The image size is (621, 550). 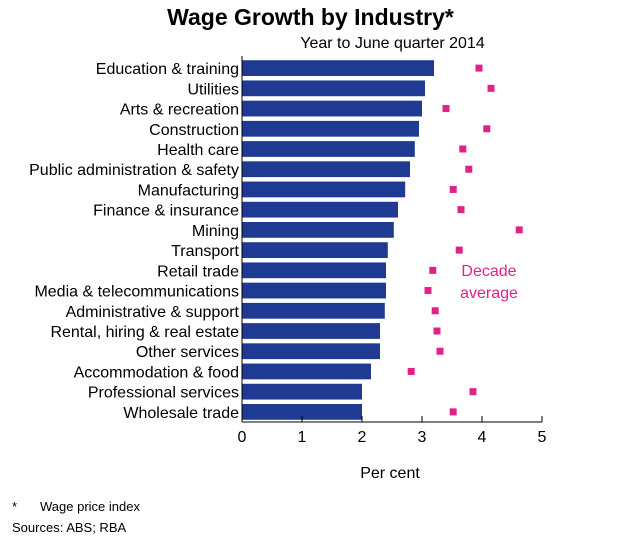 I want to click on x-tick-label: 2, so click(x=362, y=437).